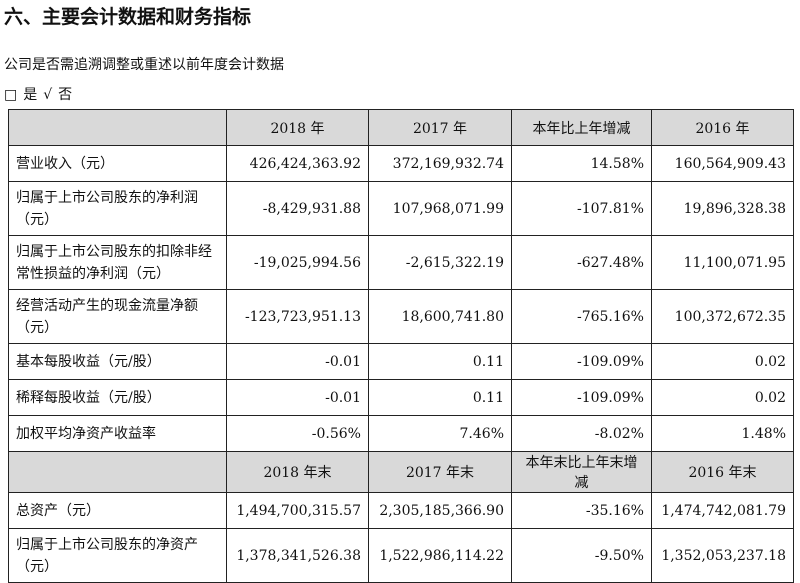 The image size is (800, 583). What do you see at coordinates (41, 94) in the screenshot?
I see `restatement-choice: □ 是 √ 否` at bounding box center [41, 94].